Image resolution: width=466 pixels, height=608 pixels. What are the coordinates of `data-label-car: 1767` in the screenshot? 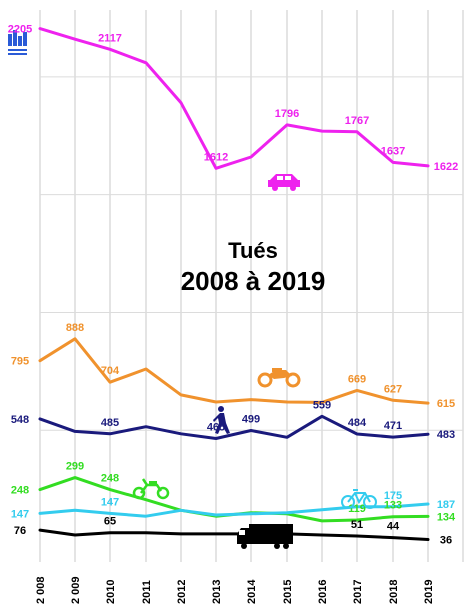 It's located at (357, 121).